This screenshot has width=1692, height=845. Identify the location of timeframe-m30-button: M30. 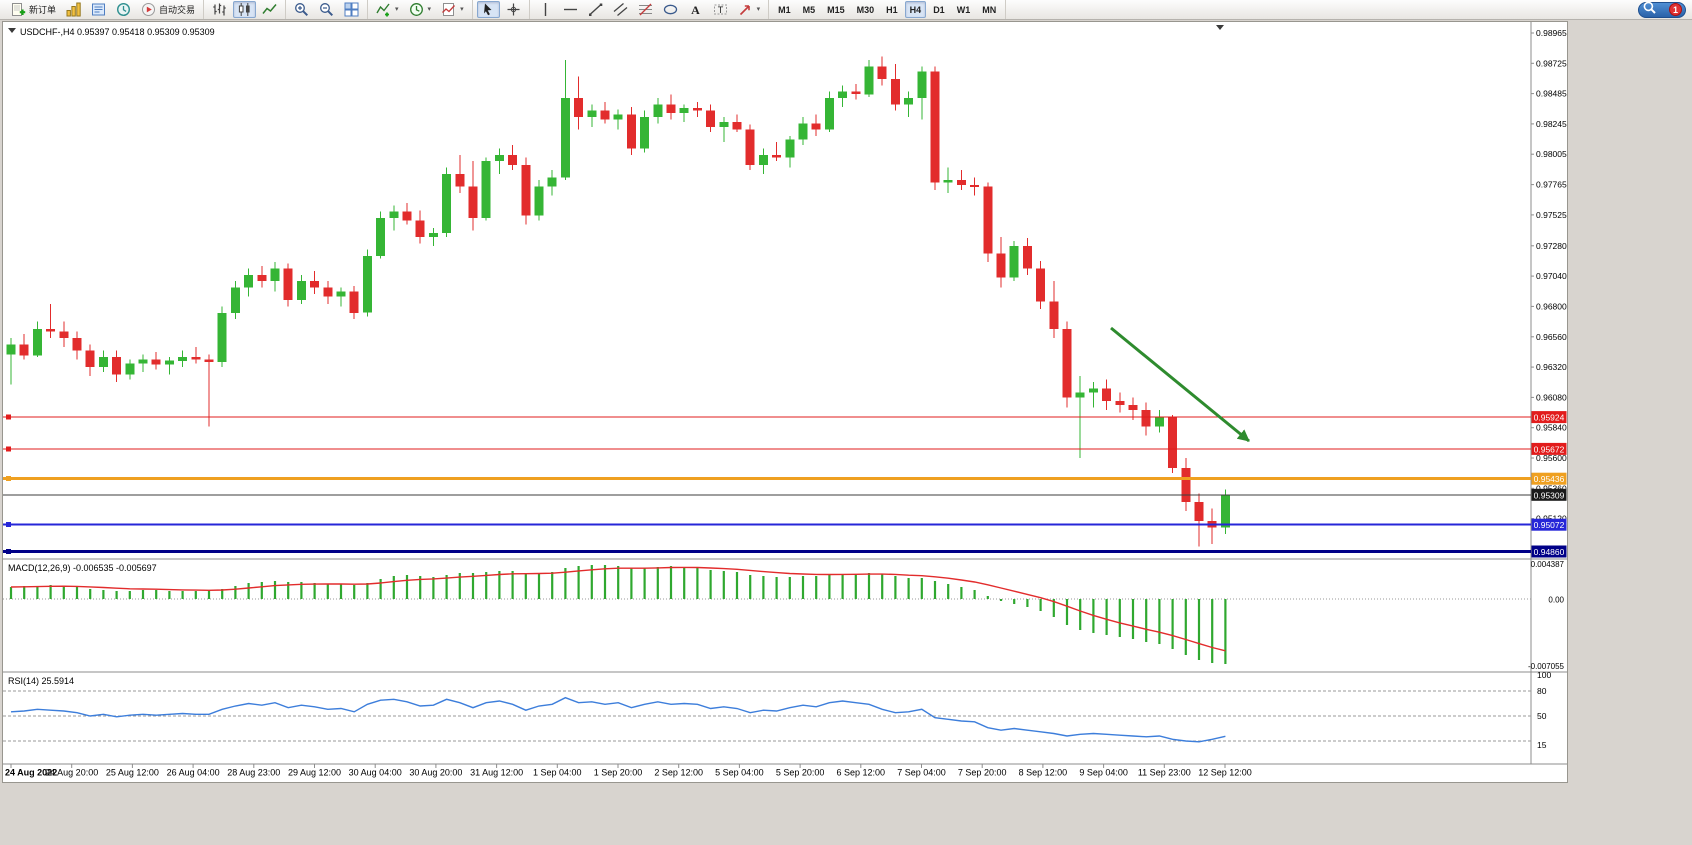
(866, 9).